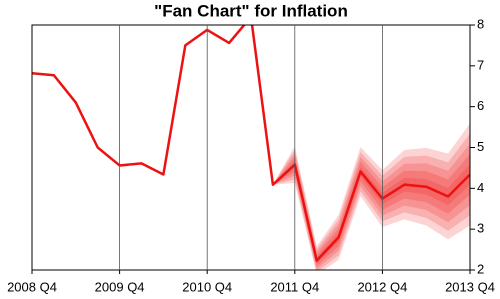 Image resolution: width=500 pixels, height=299 pixels. I want to click on y-tick-label: 5, so click(480, 146).